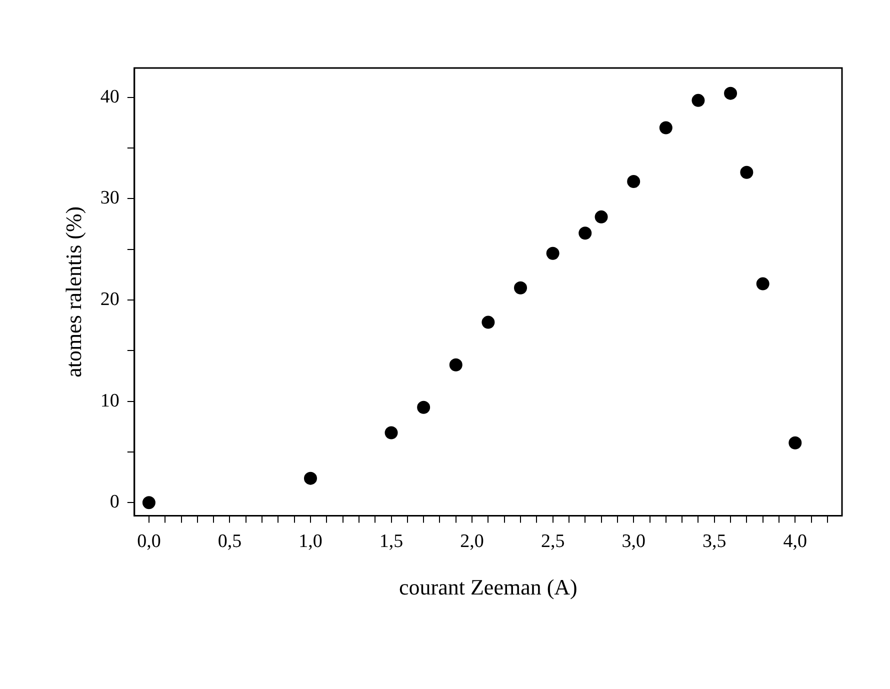 This screenshot has width=890, height=689. Describe the element at coordinates (110, 401) in the screenshot. I see `y-tick-label: 10` at that location.